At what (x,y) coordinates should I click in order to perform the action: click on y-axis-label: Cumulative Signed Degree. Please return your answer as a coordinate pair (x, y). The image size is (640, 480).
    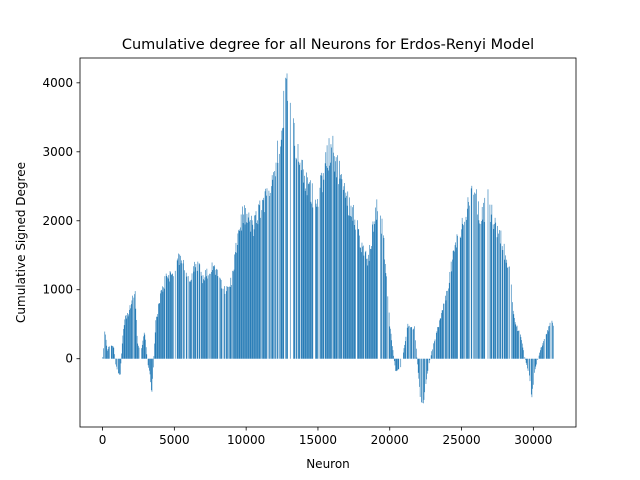
    Looking at the image, I should click on (21, 242).